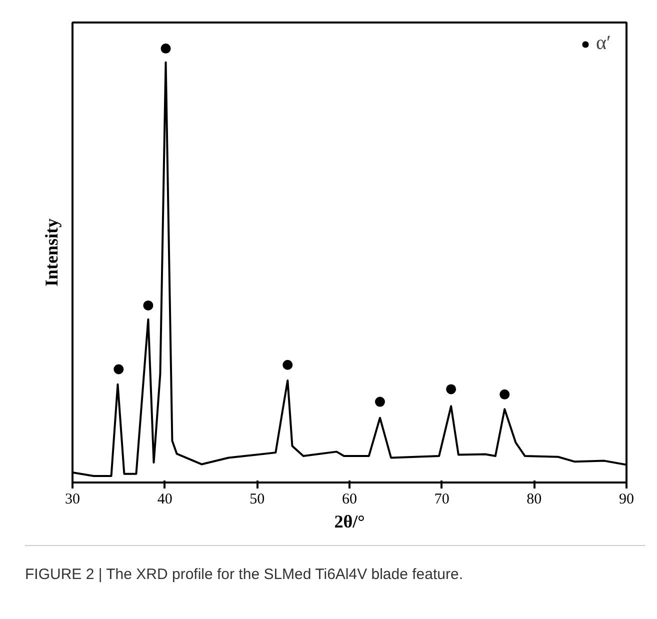 The image size is (657, 619). What do you see at coordinates (349, 522) in the screenshot?
I see `x-axis-title: 2θ/°` at bounding box center [349, 522].